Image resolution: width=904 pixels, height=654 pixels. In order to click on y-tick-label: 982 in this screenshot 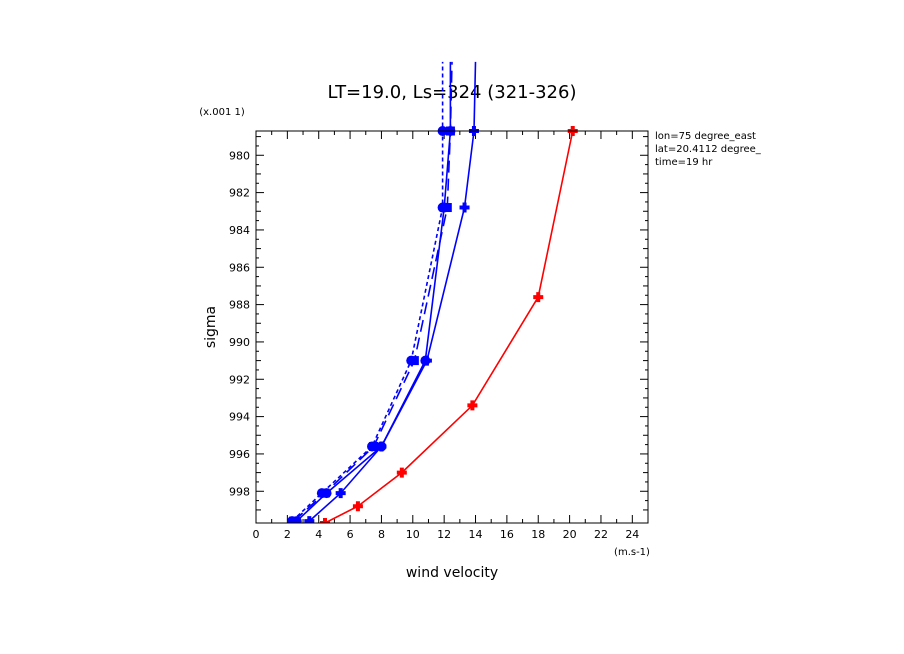, I will do `click(239, 193)`.